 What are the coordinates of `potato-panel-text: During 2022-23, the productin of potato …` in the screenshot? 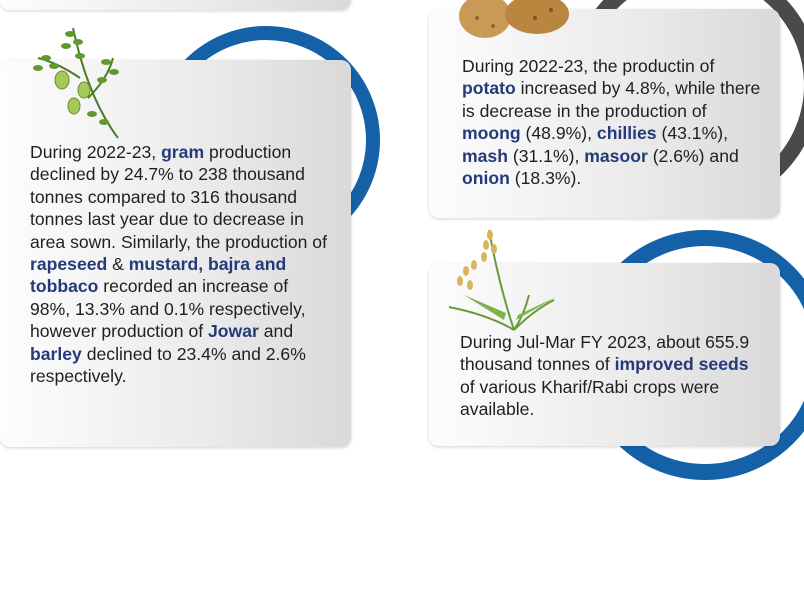 It's located at (612, 122).